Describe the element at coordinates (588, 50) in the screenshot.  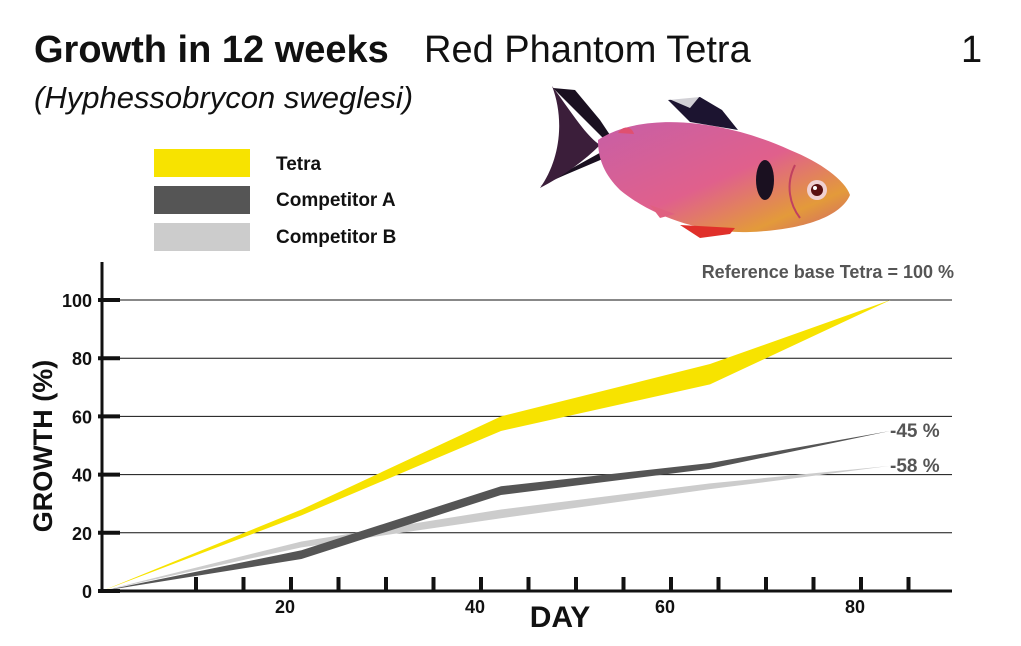
I see `chart-title-species: Red Phantom Tetra` at that location.